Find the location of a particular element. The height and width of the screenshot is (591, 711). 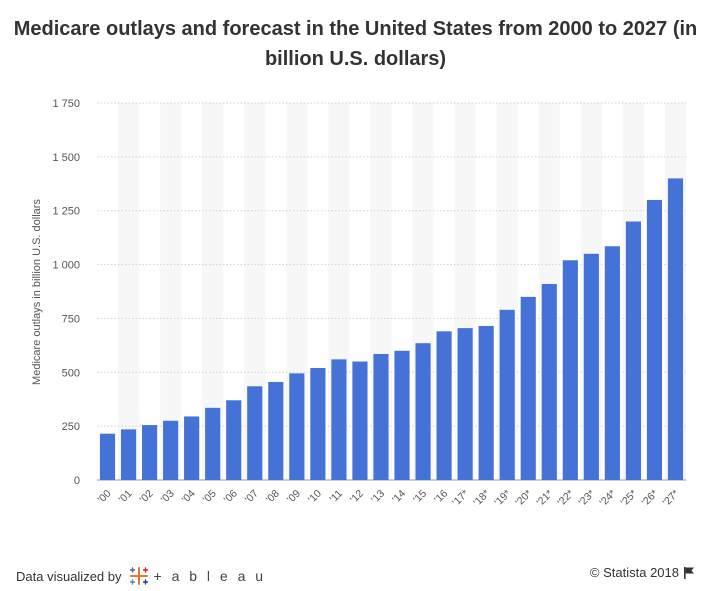

x-tick-label: '11 is located at coordinates (336, 497).